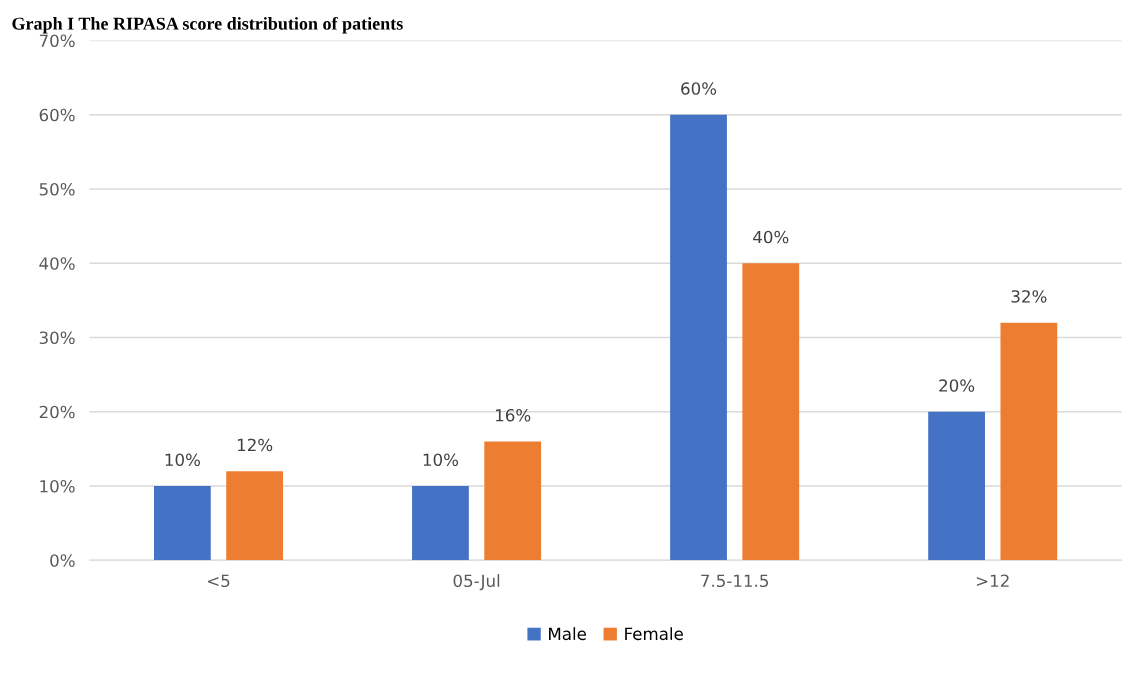  Describe the element at coordinates (62, 560) in the screenshot. I see `y-tick-label: 0%` at that location.